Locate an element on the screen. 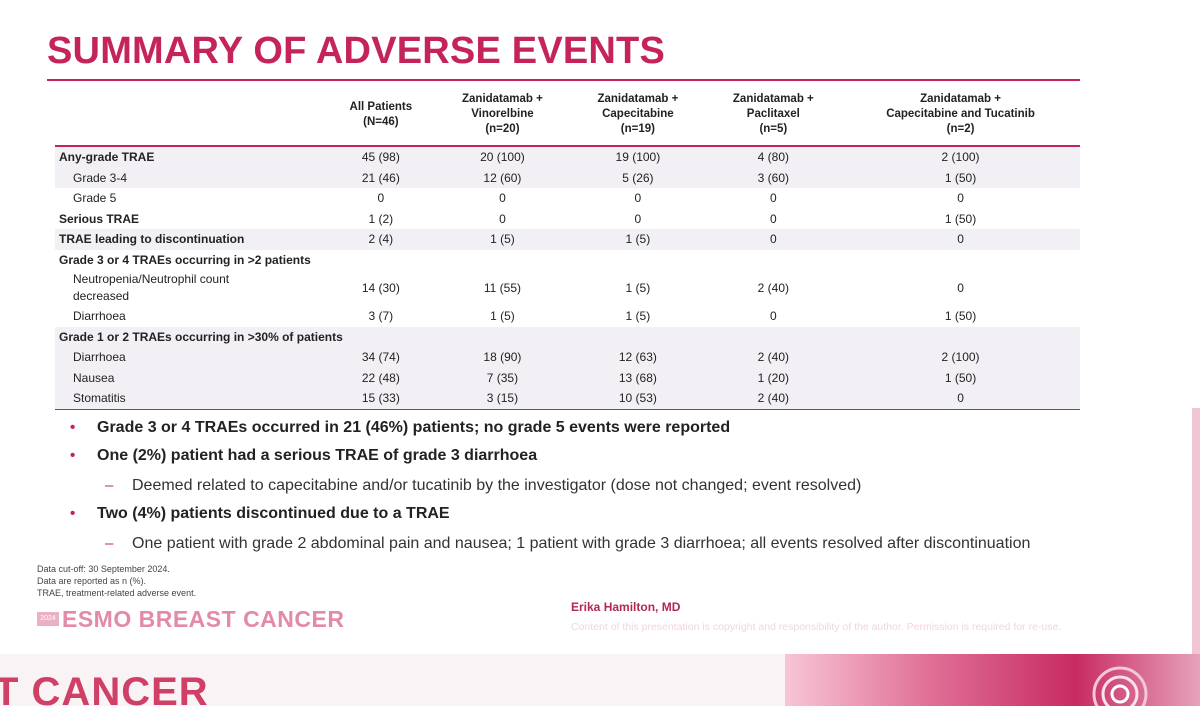 This screenshot has height=714, width=1200. header-line: Capecitabine and Tucatinib is located at coordinates (960, 114).